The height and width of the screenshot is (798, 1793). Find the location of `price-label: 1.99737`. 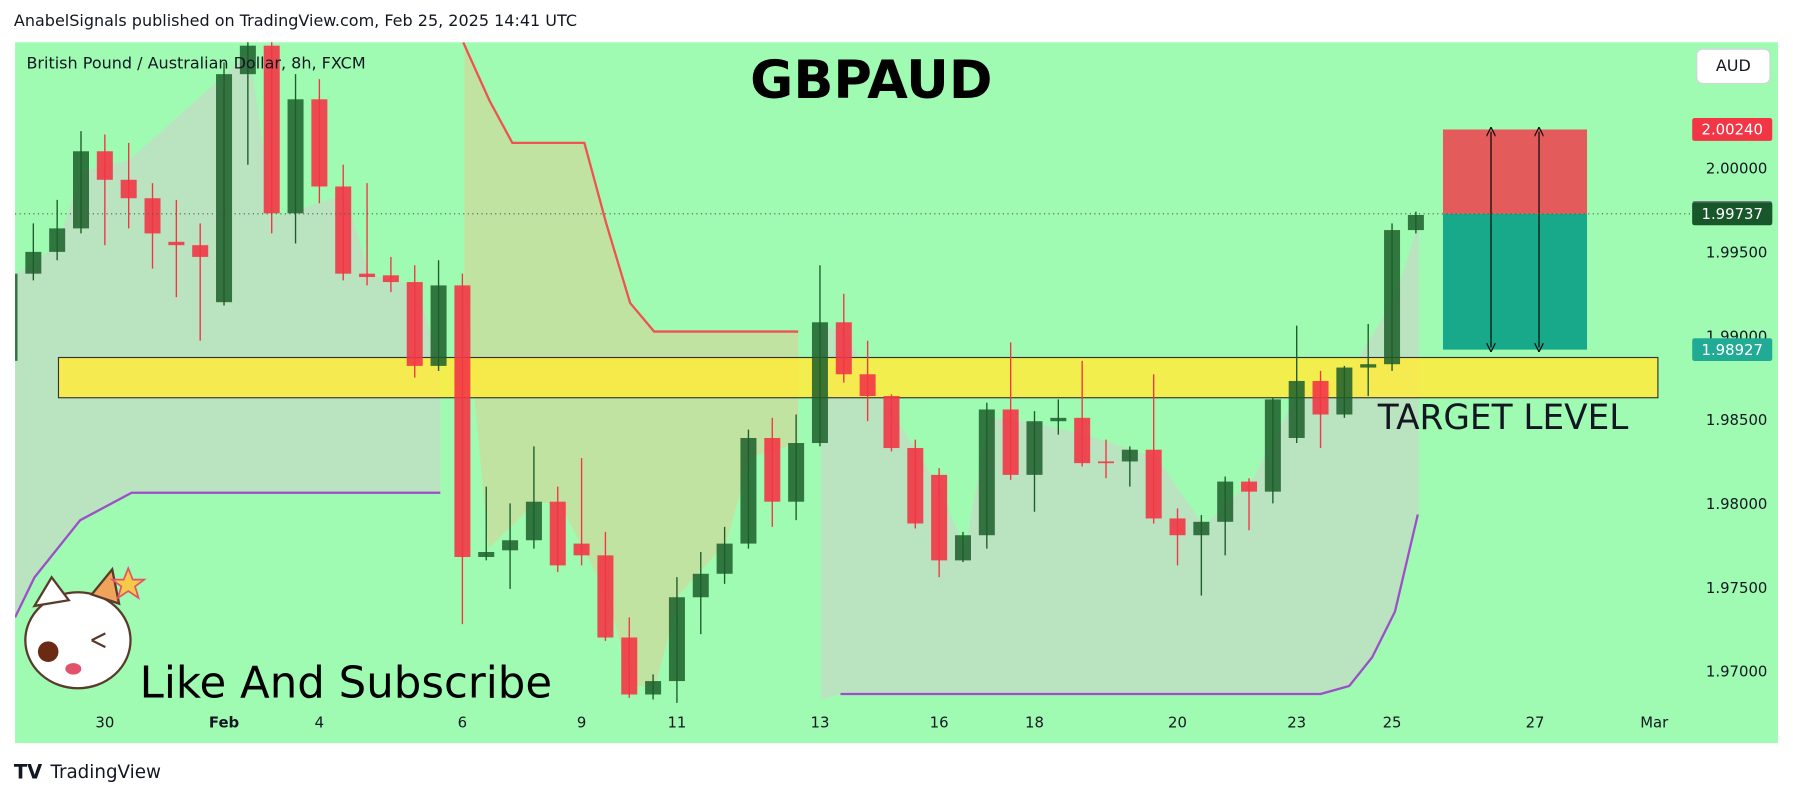

price-label: 1.99737 is located at coordinates (1732, 214).